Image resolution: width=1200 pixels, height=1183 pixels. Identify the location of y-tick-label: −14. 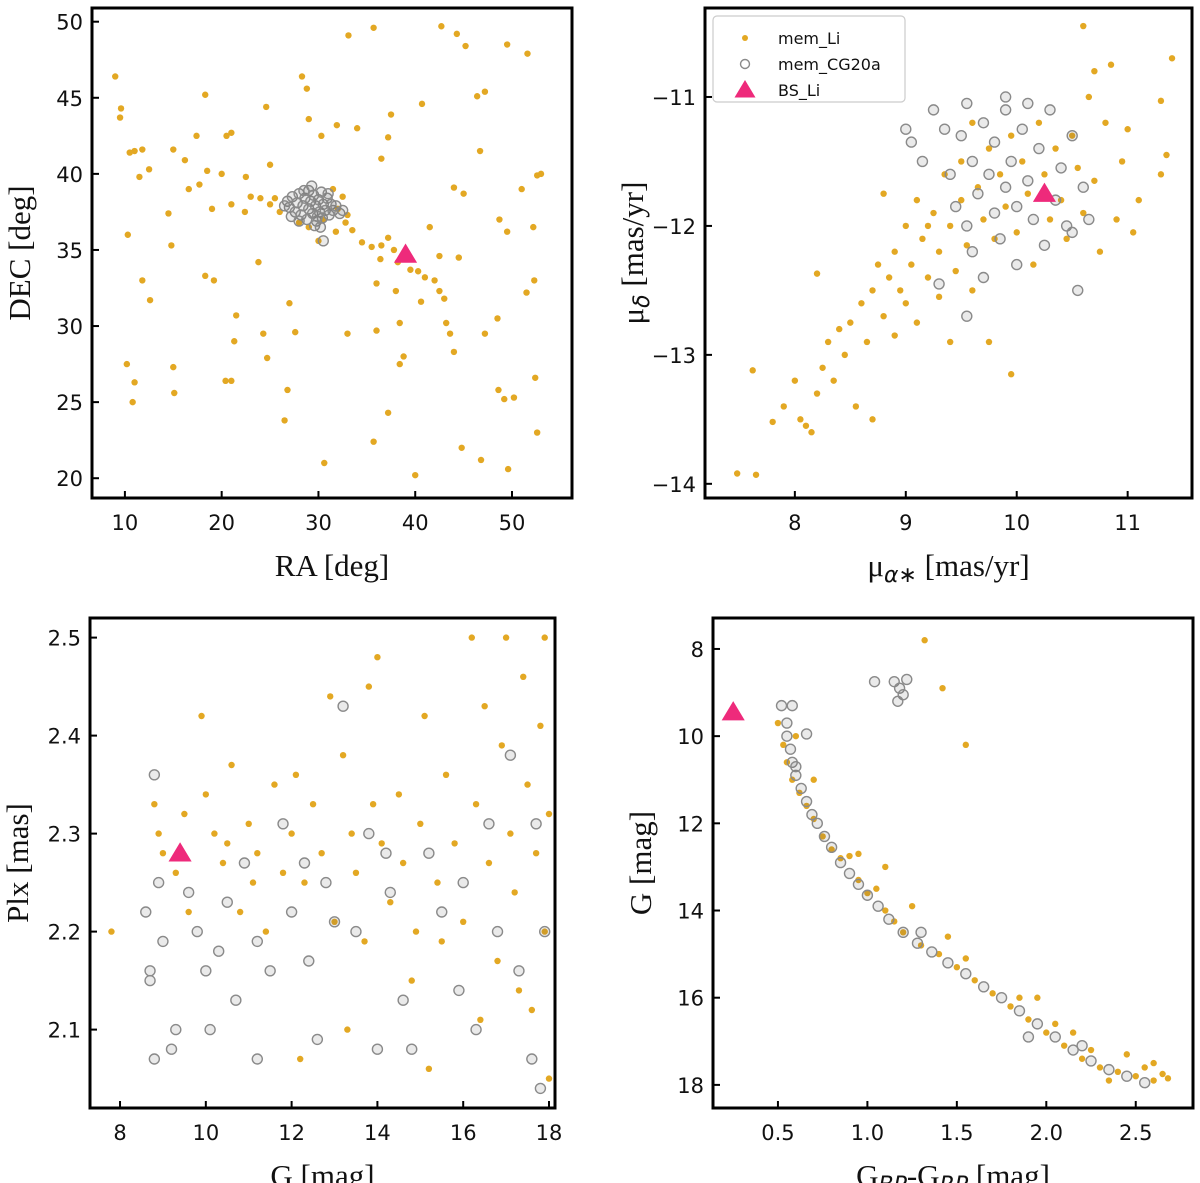
(674, 485).